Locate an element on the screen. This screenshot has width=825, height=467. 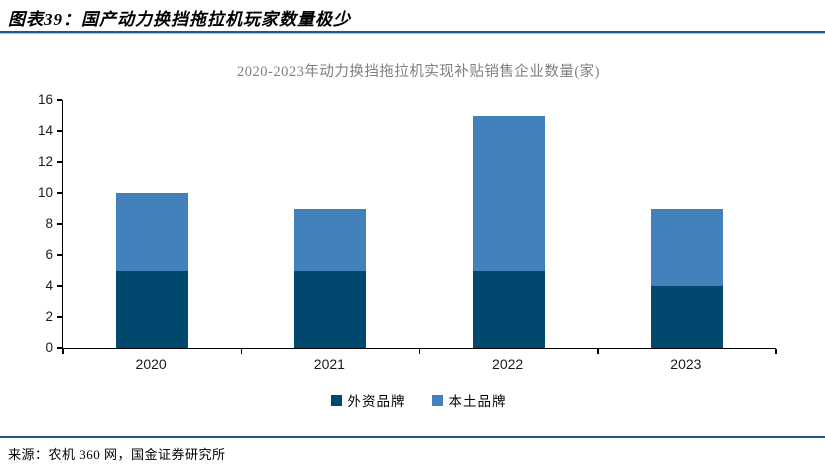
bar-segment-2022-外资品牌 is located at coordinates (508, 309).